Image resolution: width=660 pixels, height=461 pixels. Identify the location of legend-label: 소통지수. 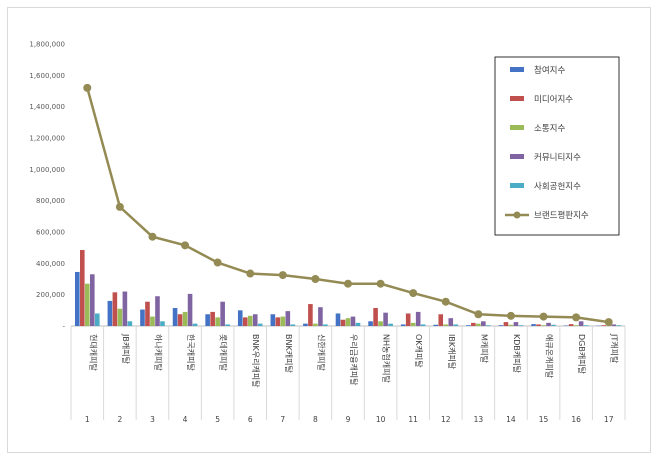
(549, 129).